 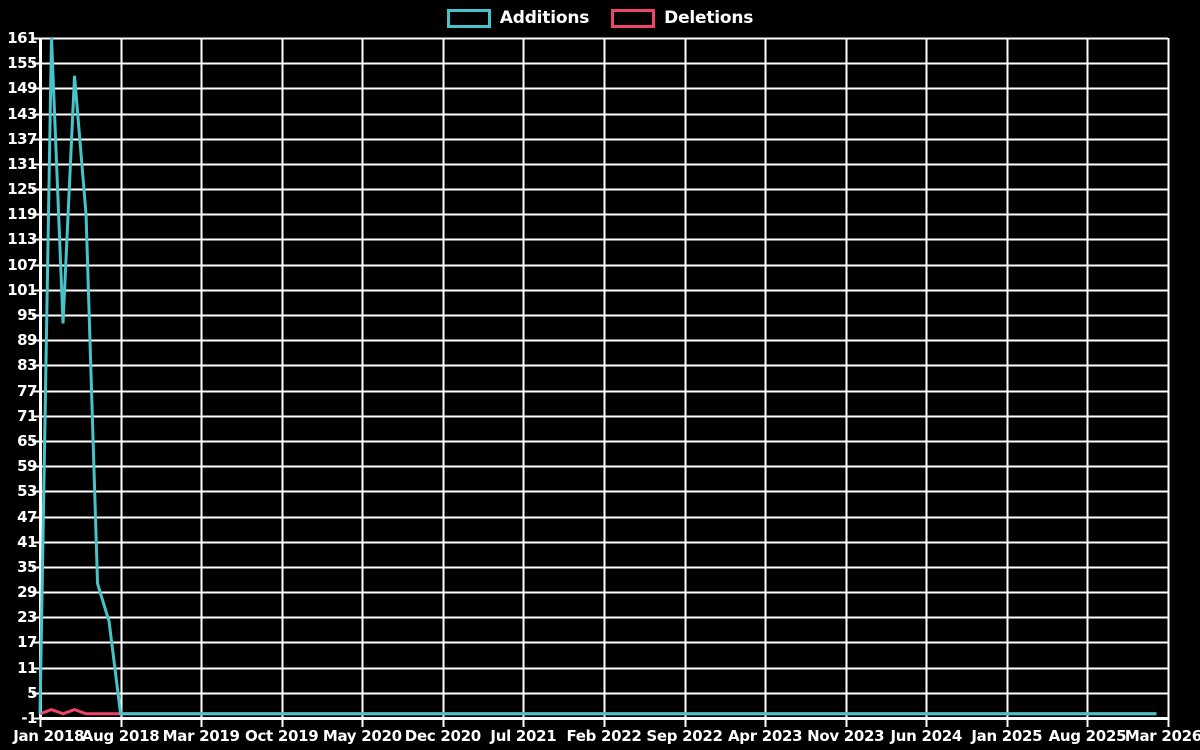 What do you see at coordinates (22, 113) in the screenshot?
I see `y-axis-tick-label: 143` at bounding box center [22, 113].